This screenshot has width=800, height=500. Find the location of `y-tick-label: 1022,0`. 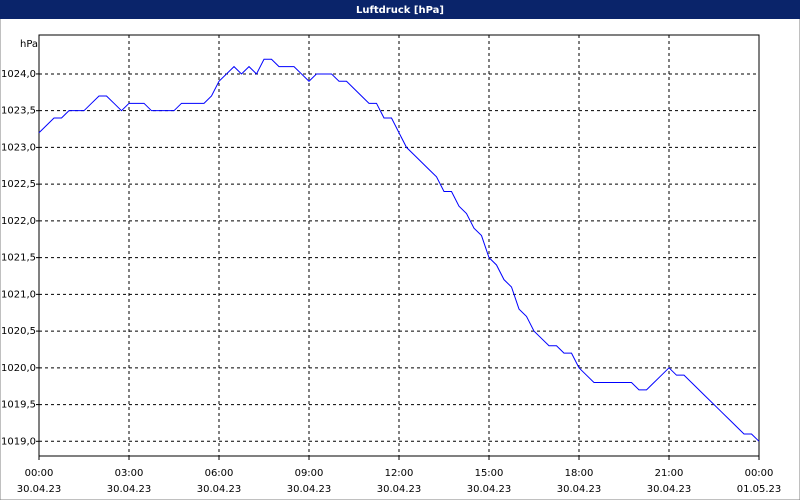

y-tick-label: 1022,0 is located at coordinates (18, 221).